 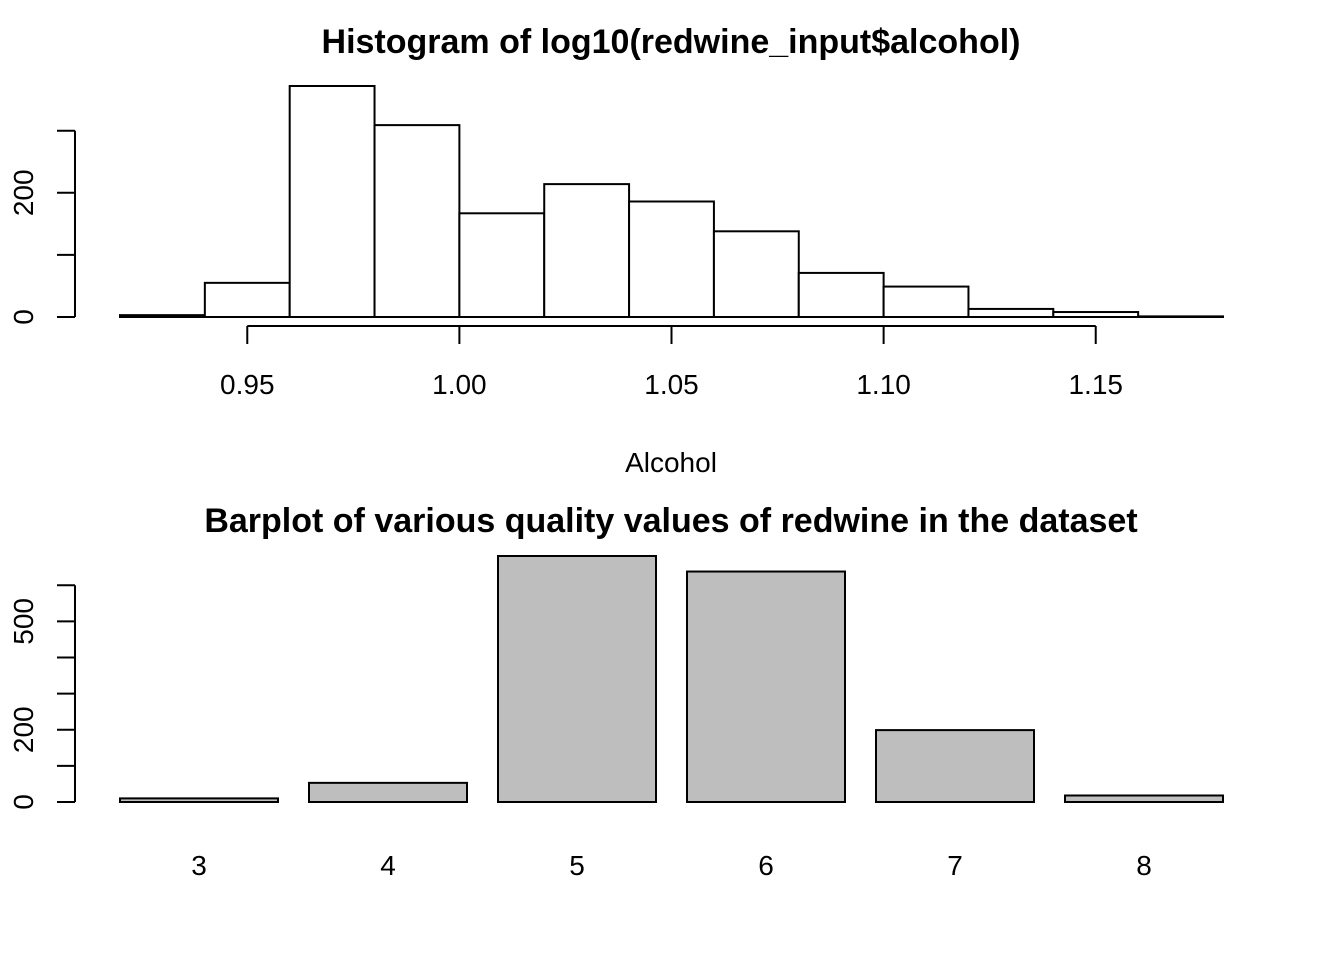 I want to click on barplot-category-label: 8, so click(x=1144, y=865).